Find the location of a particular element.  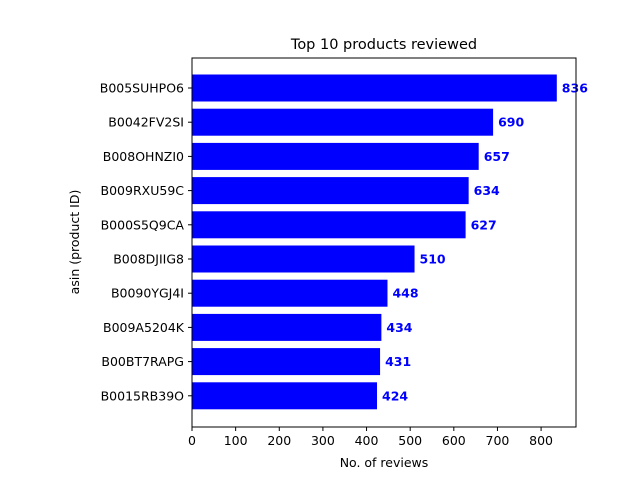

y-tick-label: B005SUHPO6 is located at coordinates (142, 88).